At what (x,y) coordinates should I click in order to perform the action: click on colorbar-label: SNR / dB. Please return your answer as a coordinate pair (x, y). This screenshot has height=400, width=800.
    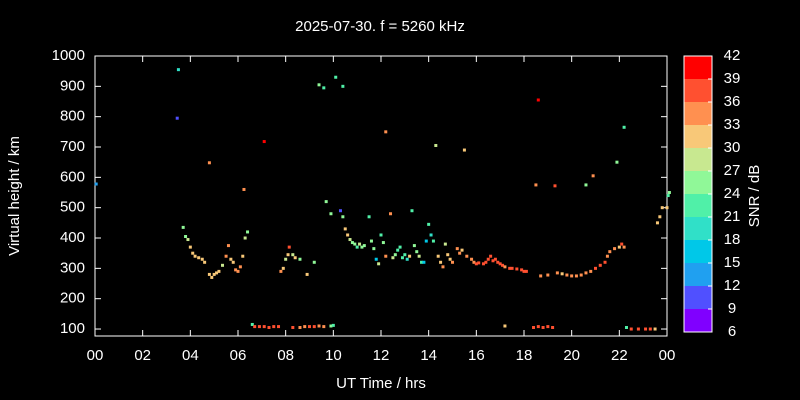
    Looking at the image, I should click on (754, 196).